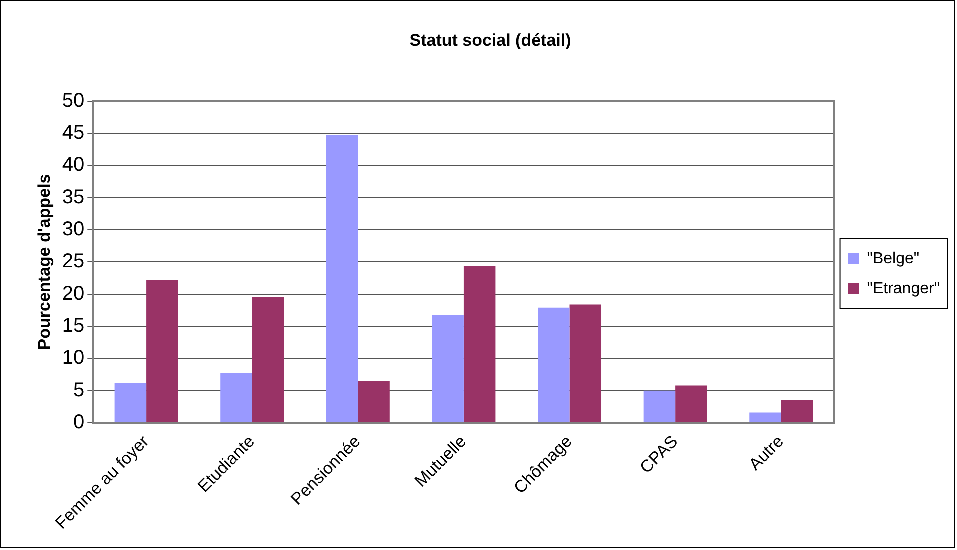  Describe the element at coordinates (44, 262) in the screenshot. I see `y-axis-title: Pourcentage d'appels` at that location.